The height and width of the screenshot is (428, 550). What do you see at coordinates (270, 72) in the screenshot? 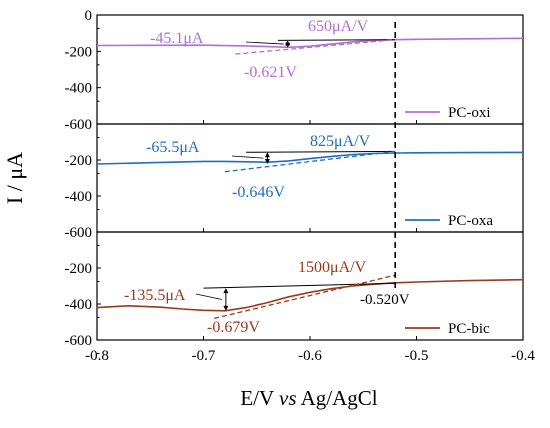
I see `potential-label: -0.621V` at bounding box center [270, 72].